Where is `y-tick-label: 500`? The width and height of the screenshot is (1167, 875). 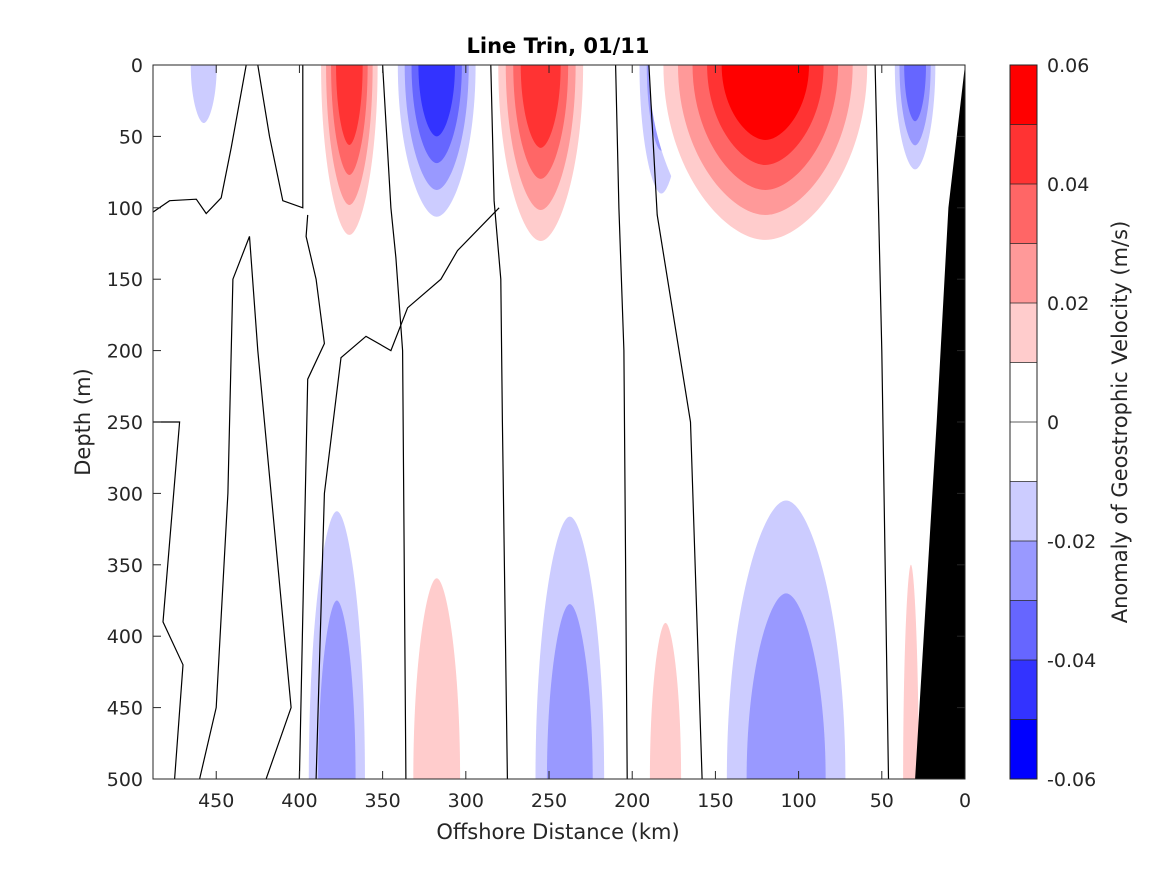 y-tick-label: 500 is located at coordinates (125, 780).